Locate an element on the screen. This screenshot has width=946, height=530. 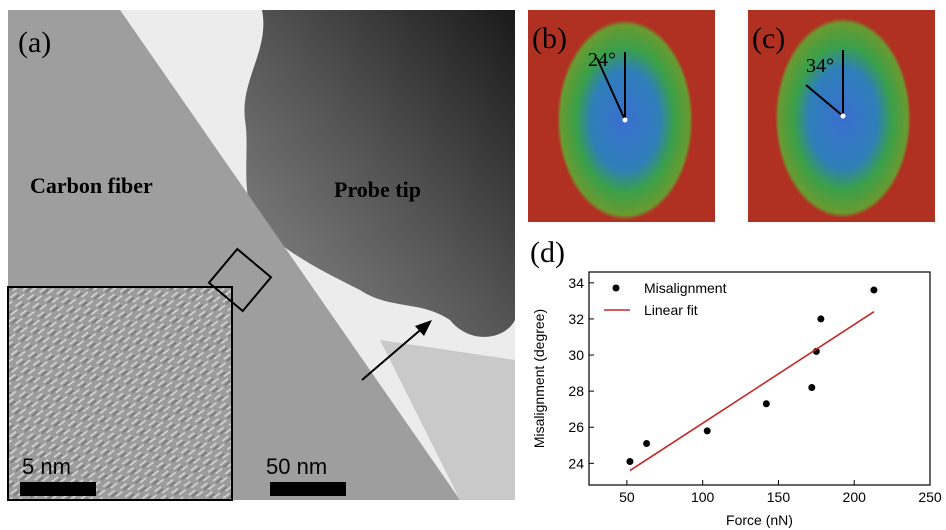
region-label: Probe tip is located at coordinates (377, 189).